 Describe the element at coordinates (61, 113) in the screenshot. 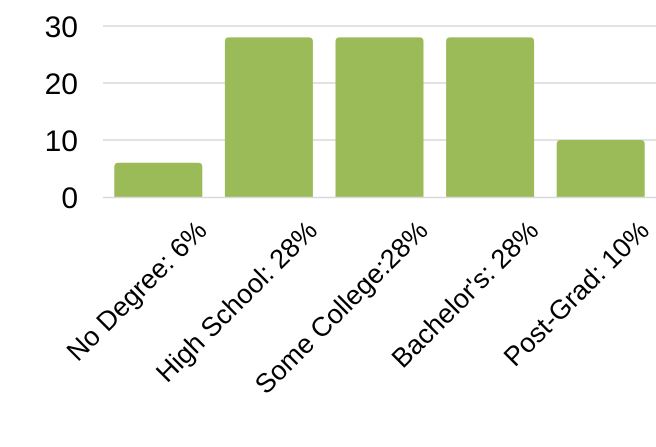

I see `y-axis-tick-labels: 0 10 20 30` at that location.